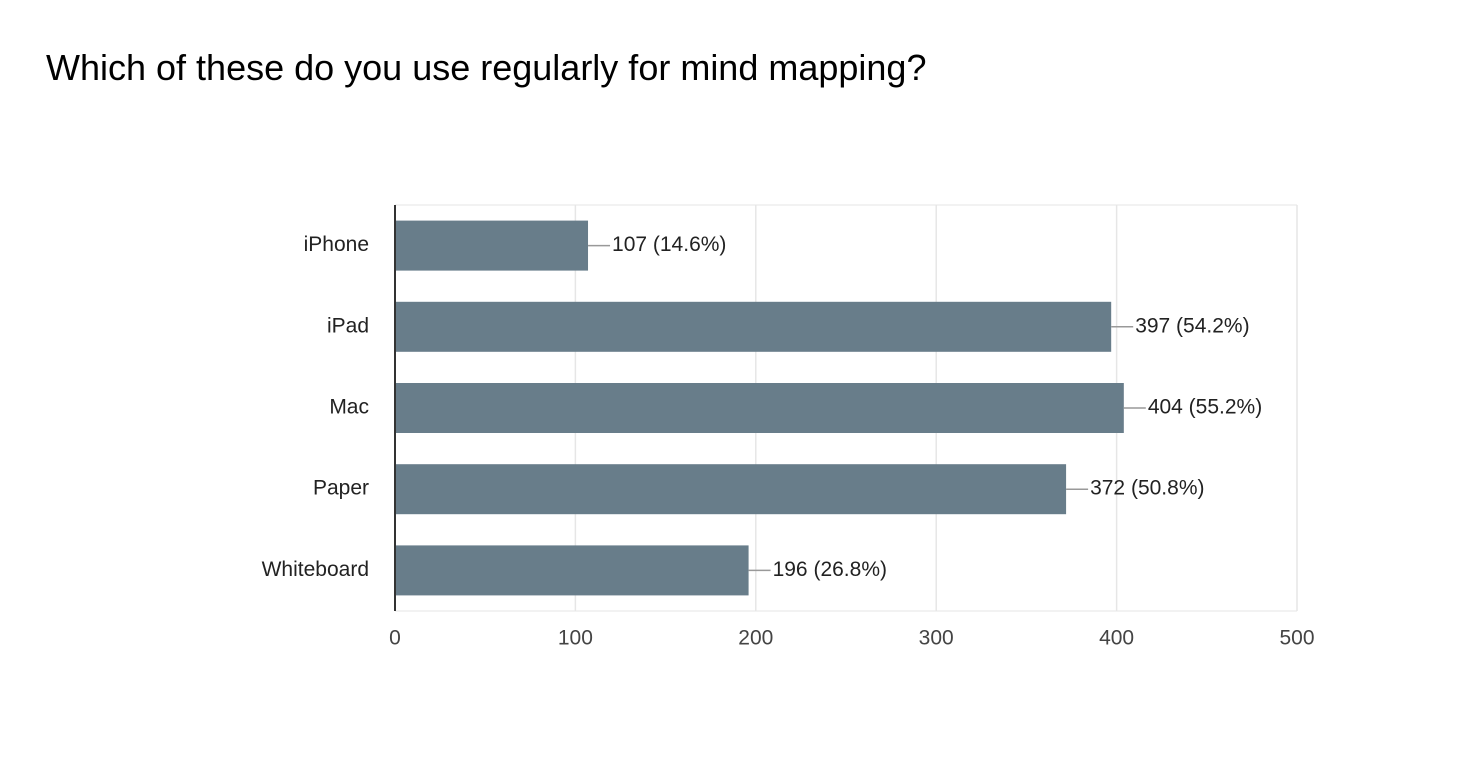  I want to click on y-tick-label: iPhone, so click(336, 244).